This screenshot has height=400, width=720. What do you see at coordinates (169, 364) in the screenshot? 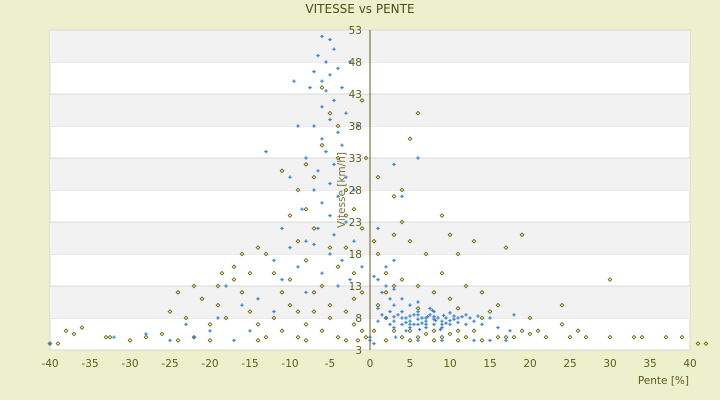
I see `x-tick-label: -25` at bounding box center [169, 364].